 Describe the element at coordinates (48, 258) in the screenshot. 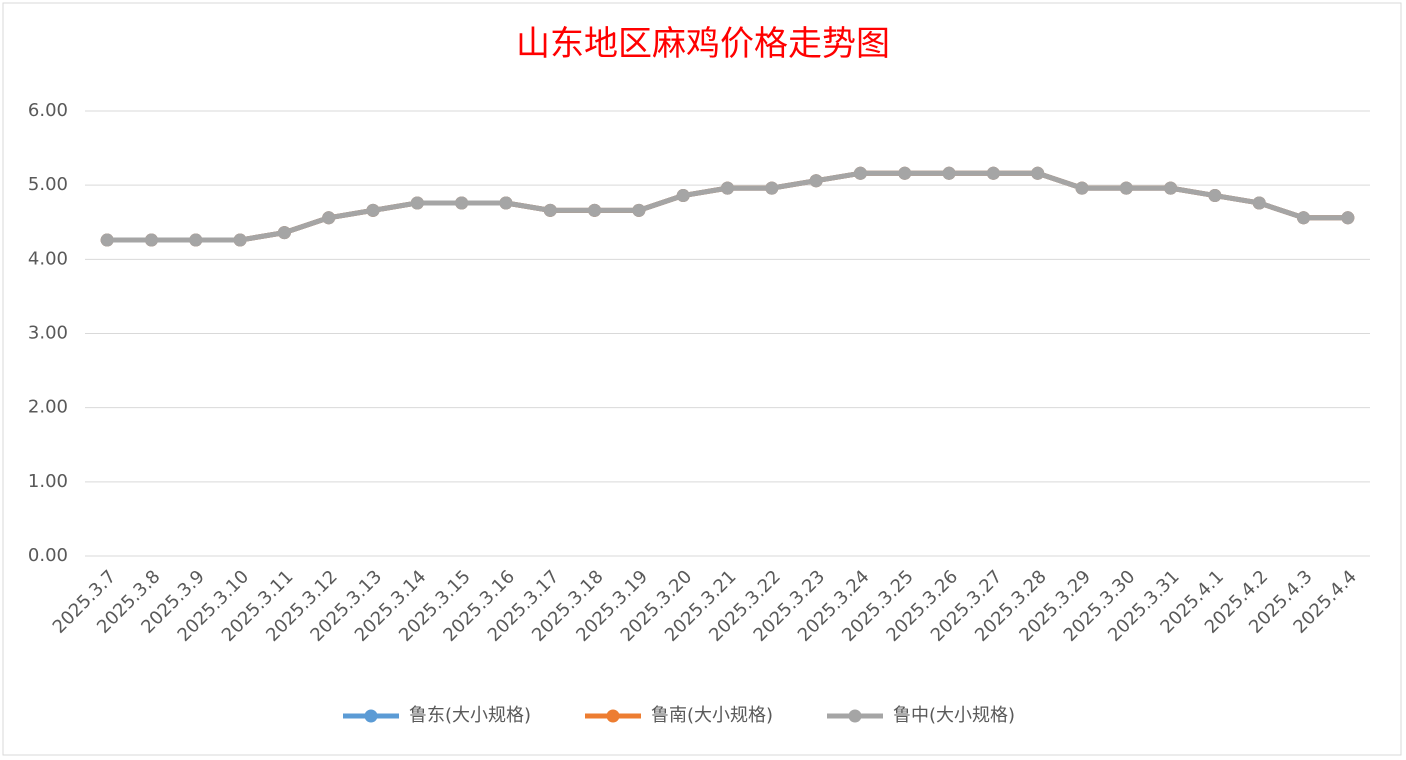

I see `y-tick-label: 4.00` at that location.